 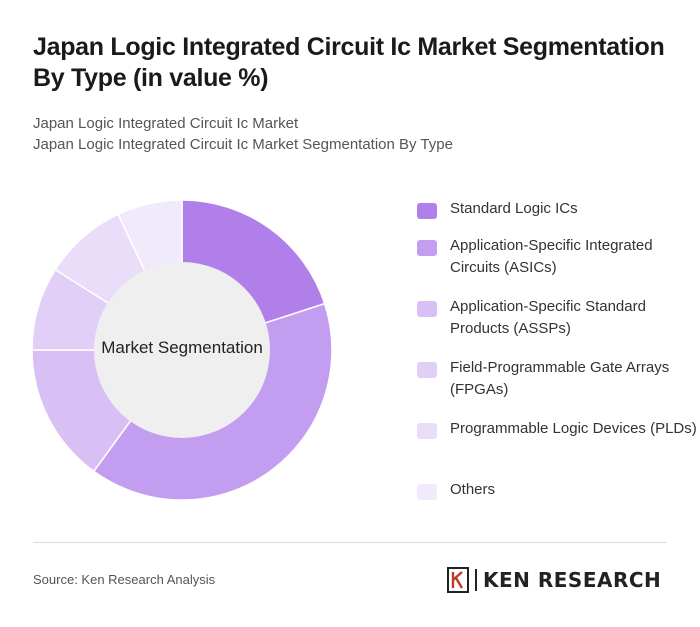 I want to click on footer-divider, so click(x=350, y=542).